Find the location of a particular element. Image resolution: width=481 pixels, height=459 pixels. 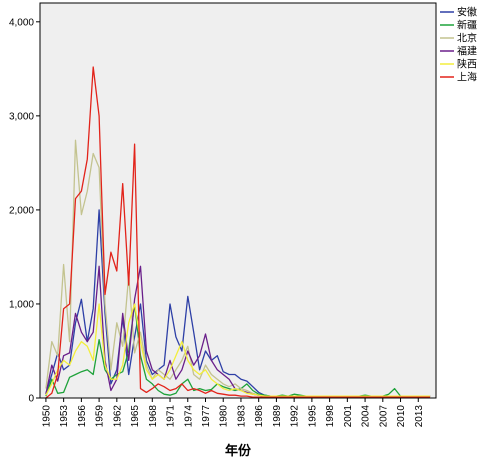

legend-label: 陕西 is located at coordinates (467, 64).